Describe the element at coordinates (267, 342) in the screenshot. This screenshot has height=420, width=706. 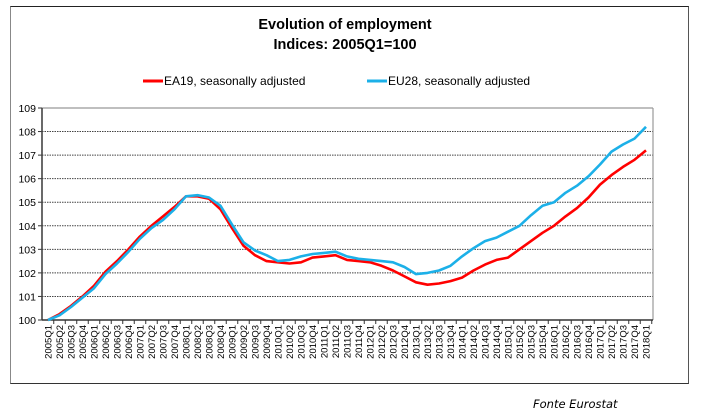
I see `x-tick-label: 2009Q4` at that location.